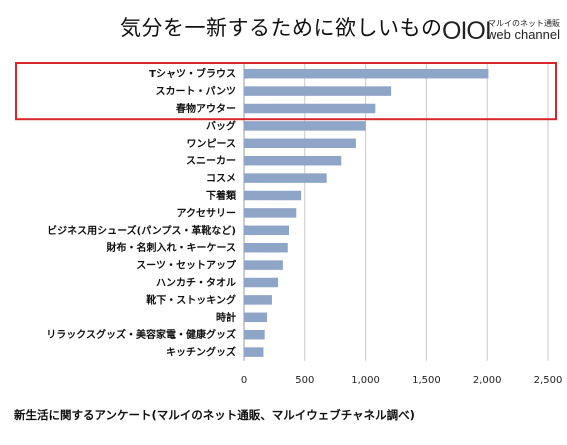  I want to click on category-label: 春物アウター, so click(206, 108).